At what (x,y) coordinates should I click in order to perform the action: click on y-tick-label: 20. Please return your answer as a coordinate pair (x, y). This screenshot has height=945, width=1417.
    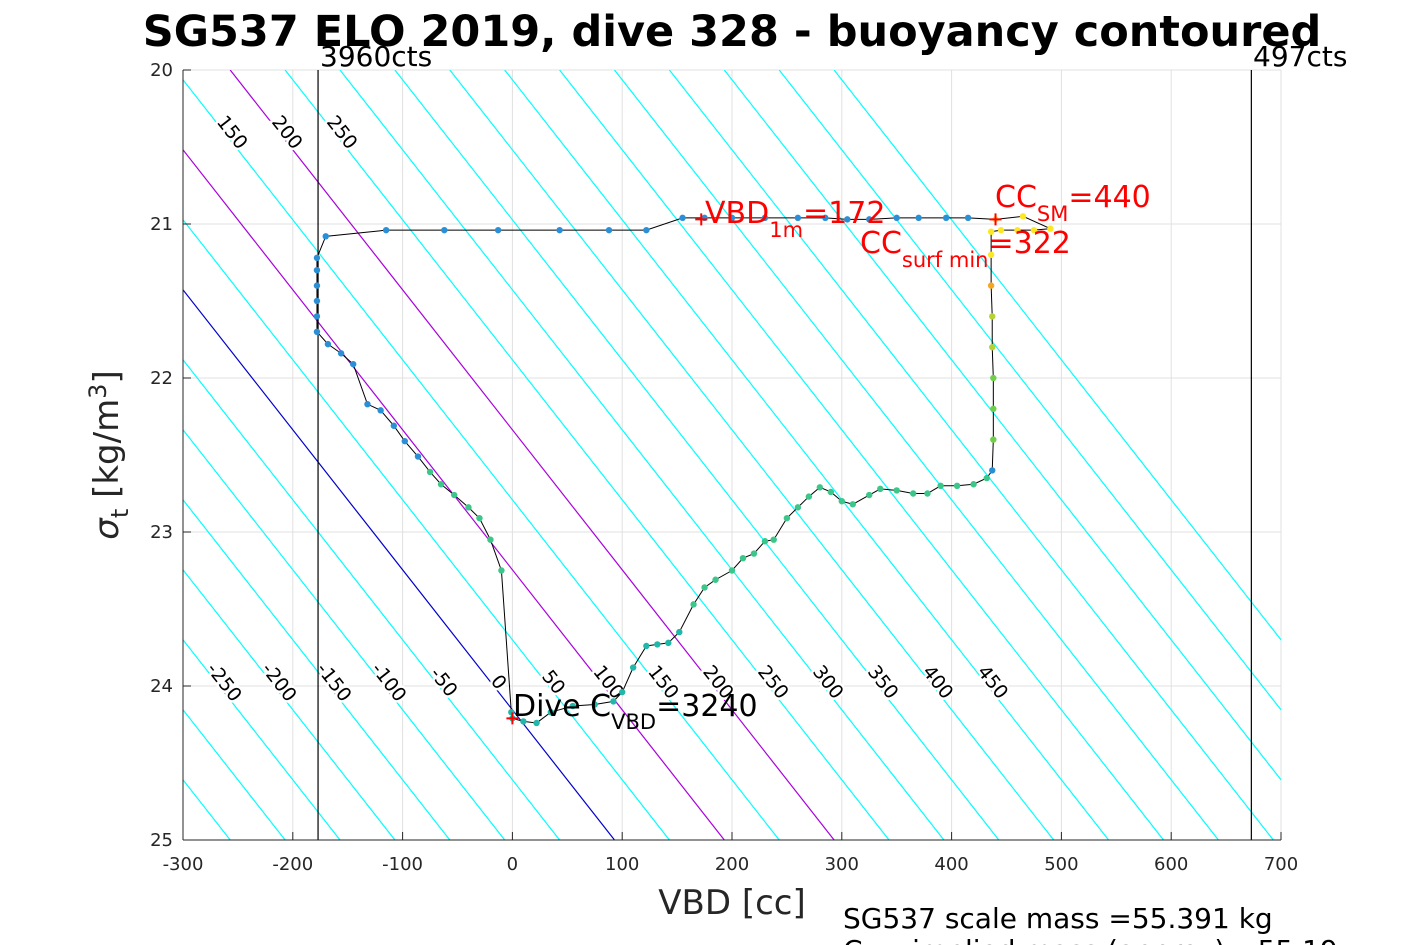
    Looking at the image, I should click on (161, 70).